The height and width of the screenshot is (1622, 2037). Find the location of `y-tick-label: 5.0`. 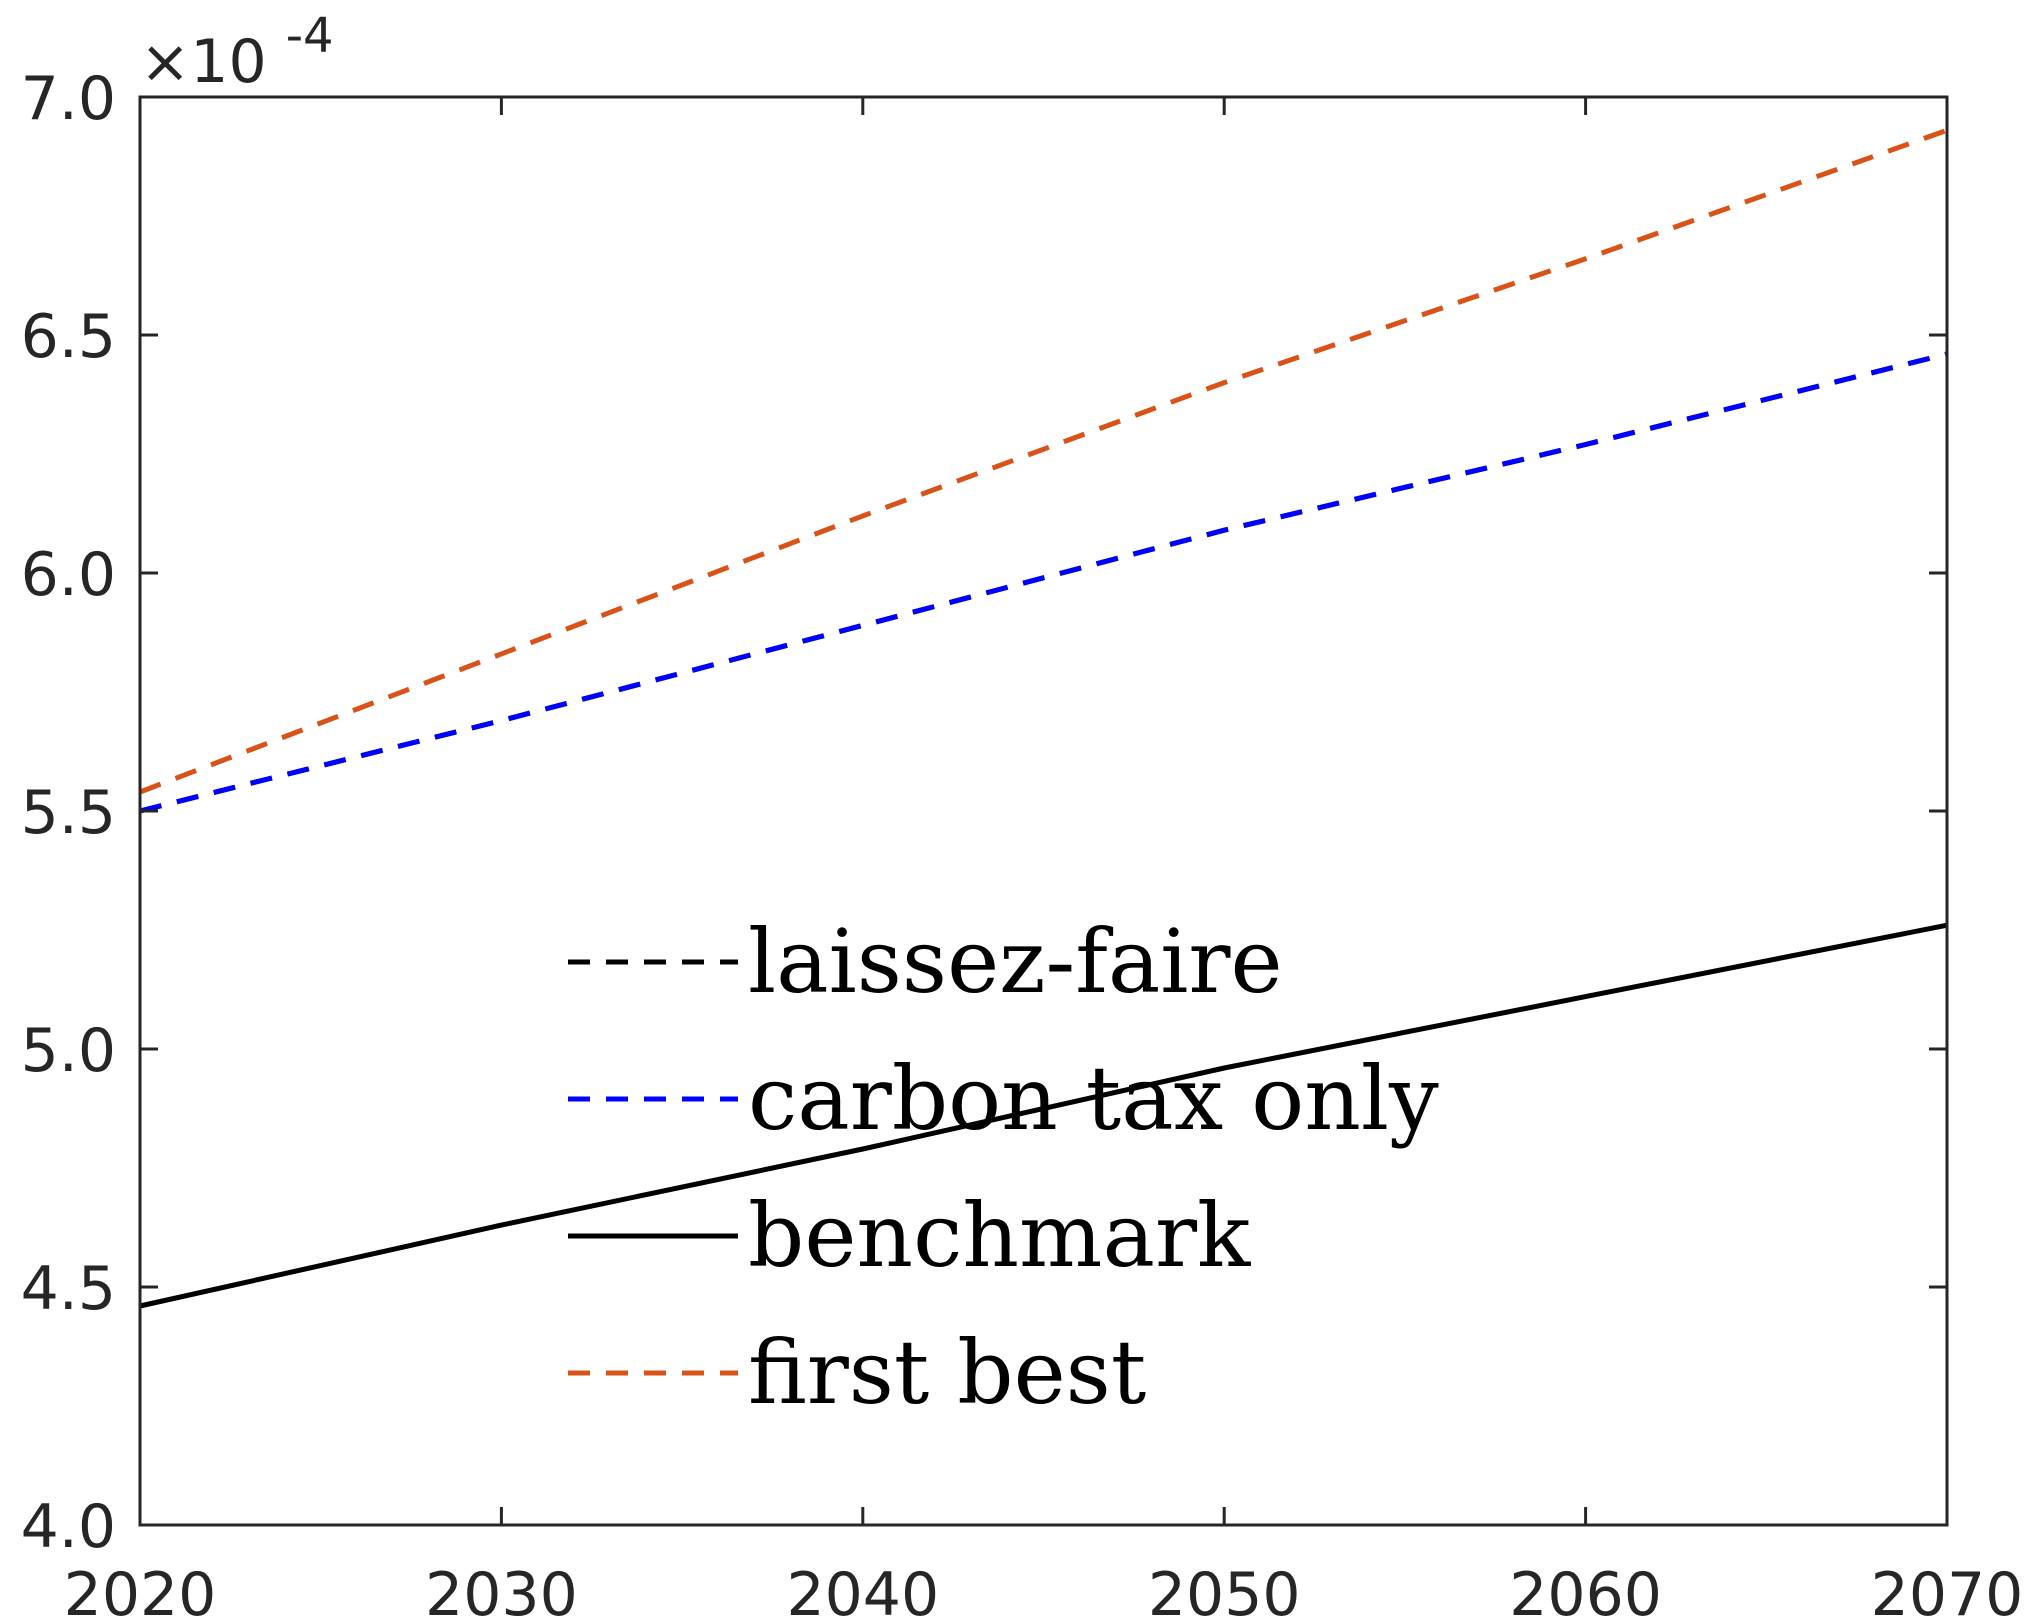

y-tick-label: 5.0 is located at coordinates (68, 1051).